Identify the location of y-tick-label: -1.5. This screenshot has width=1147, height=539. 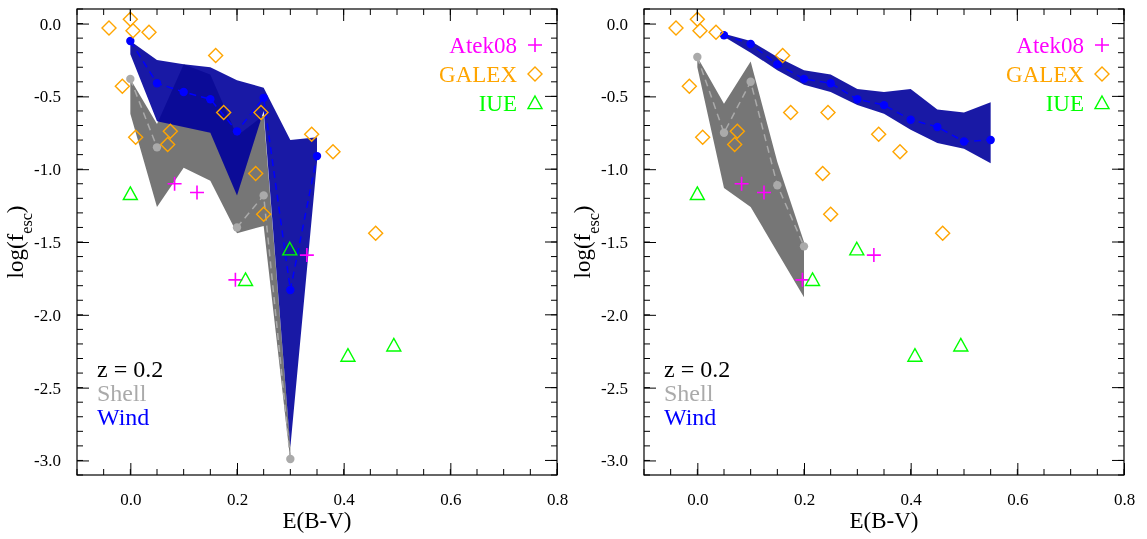
(47, 242).